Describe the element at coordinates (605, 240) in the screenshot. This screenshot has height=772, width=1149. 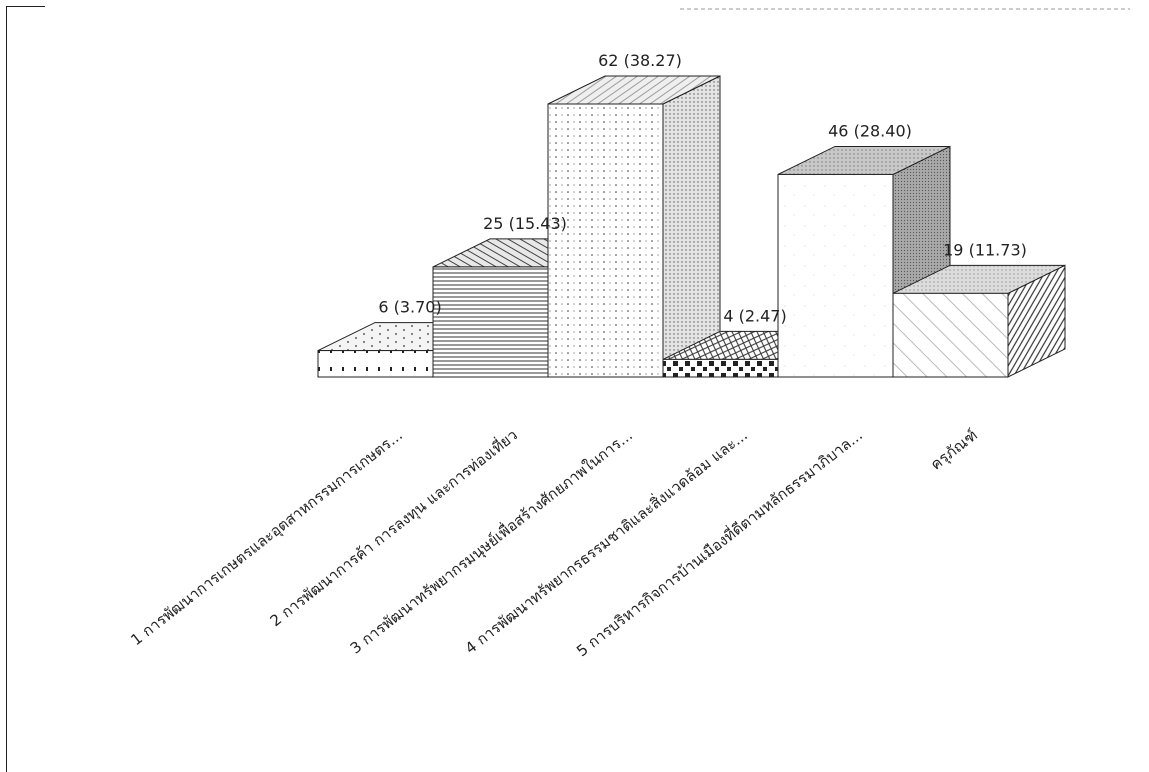
I see `bar-3-front` at that location.